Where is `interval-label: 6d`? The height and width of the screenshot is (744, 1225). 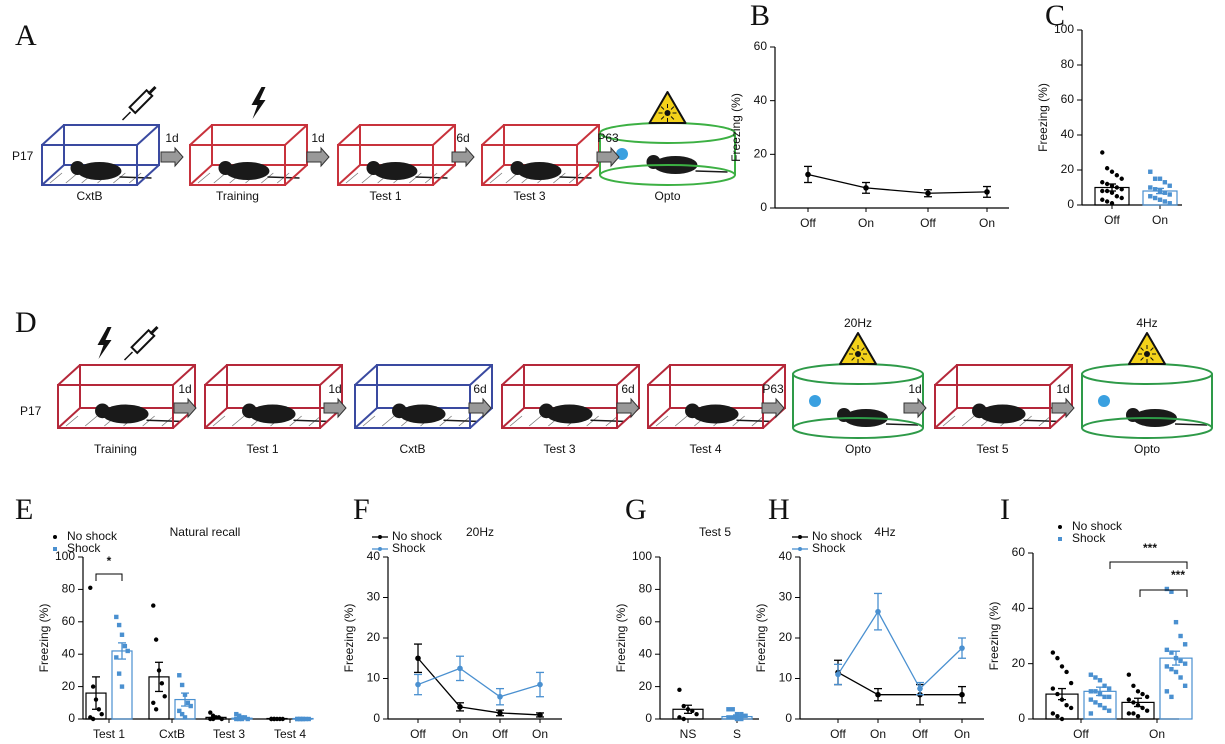 interval-label: 6d is located at coordinates (462, 138).